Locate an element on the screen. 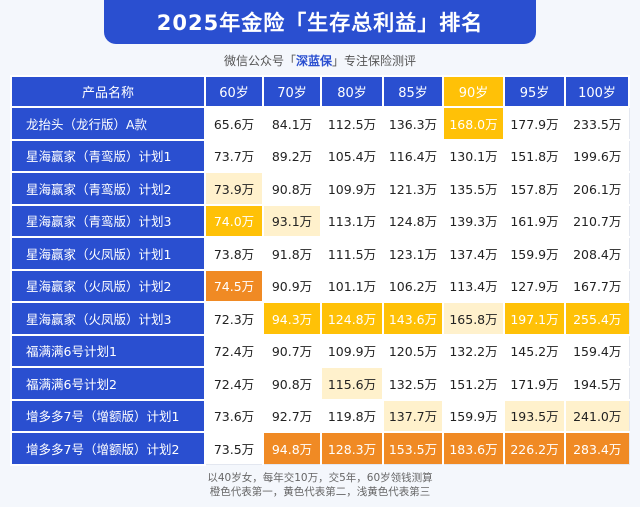 This screenshot has height=507, width=640. value-cell: 72.3万 is located at coordinates (234, 318).